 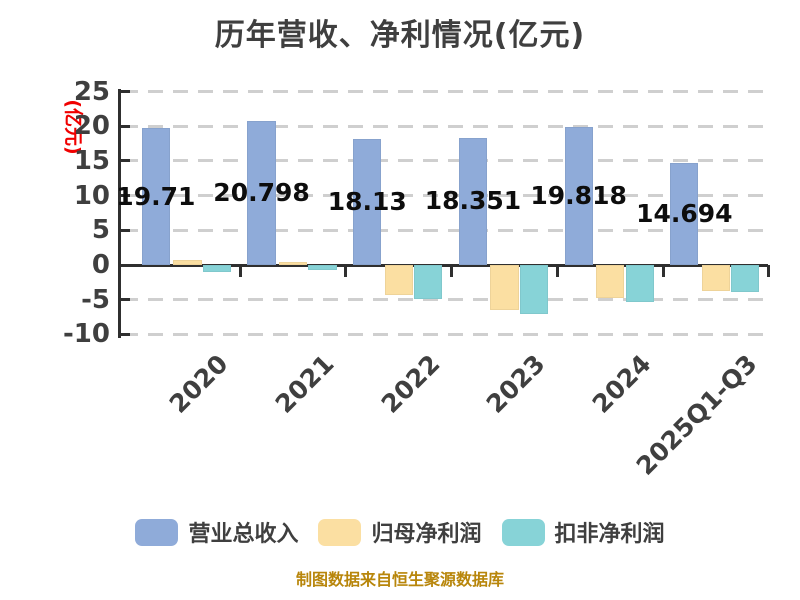 What do you see at coordinates (400, 35) in the screenshot?
I see `chart-title: 历年营收、净利情况(亿元)` at bounding box center [400, 35].